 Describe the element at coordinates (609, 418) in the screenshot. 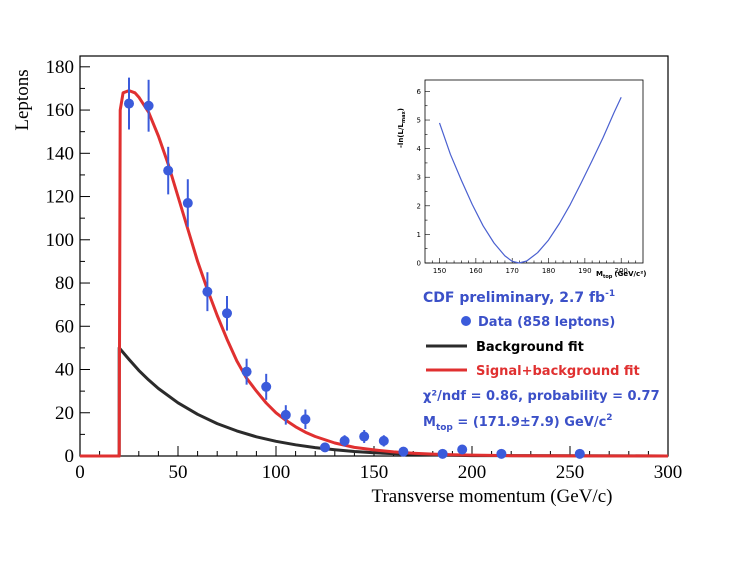

I see `legend-mtop-sup: 2` at that location.